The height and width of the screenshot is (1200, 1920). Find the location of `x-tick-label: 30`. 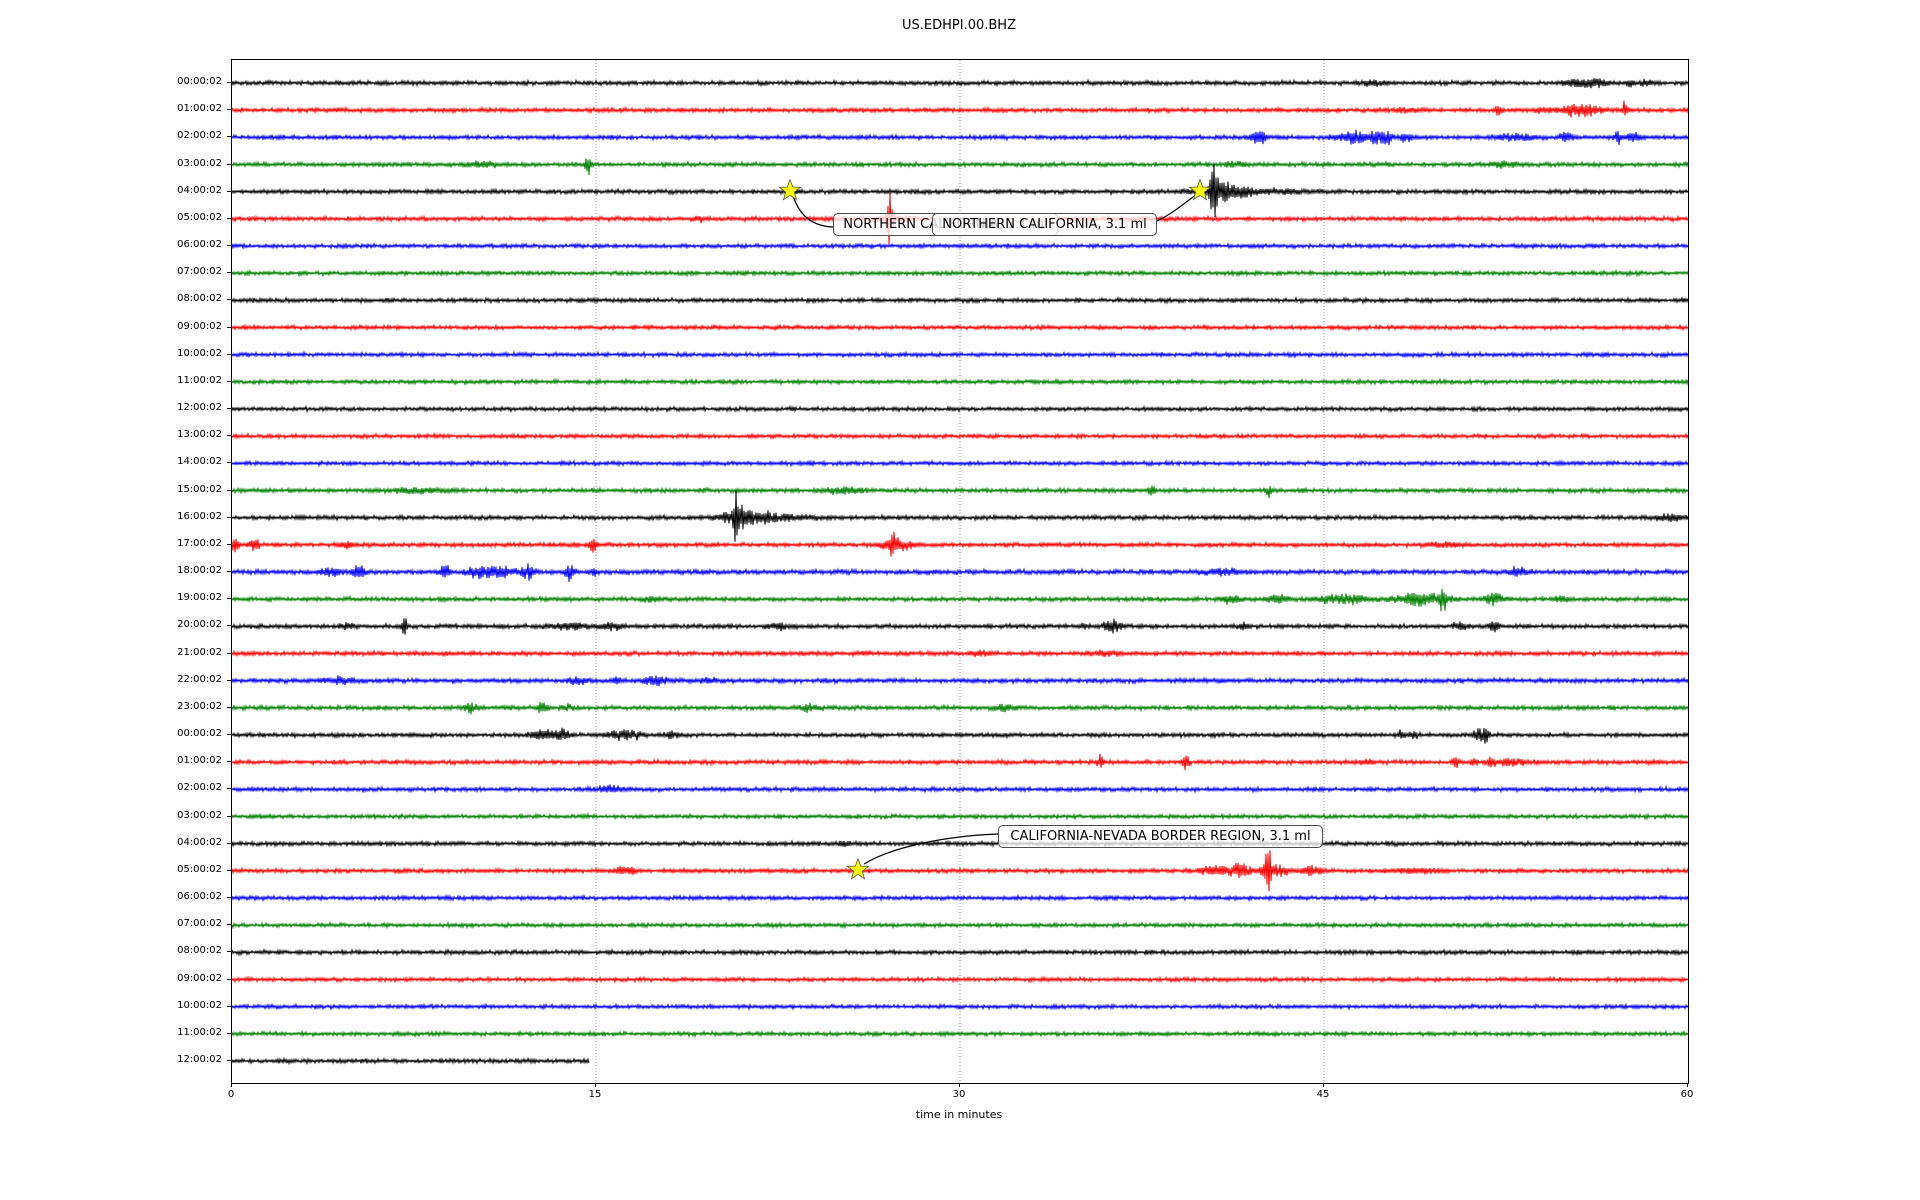

x-tick-label: 30 is located at coordinates (959, 1094).